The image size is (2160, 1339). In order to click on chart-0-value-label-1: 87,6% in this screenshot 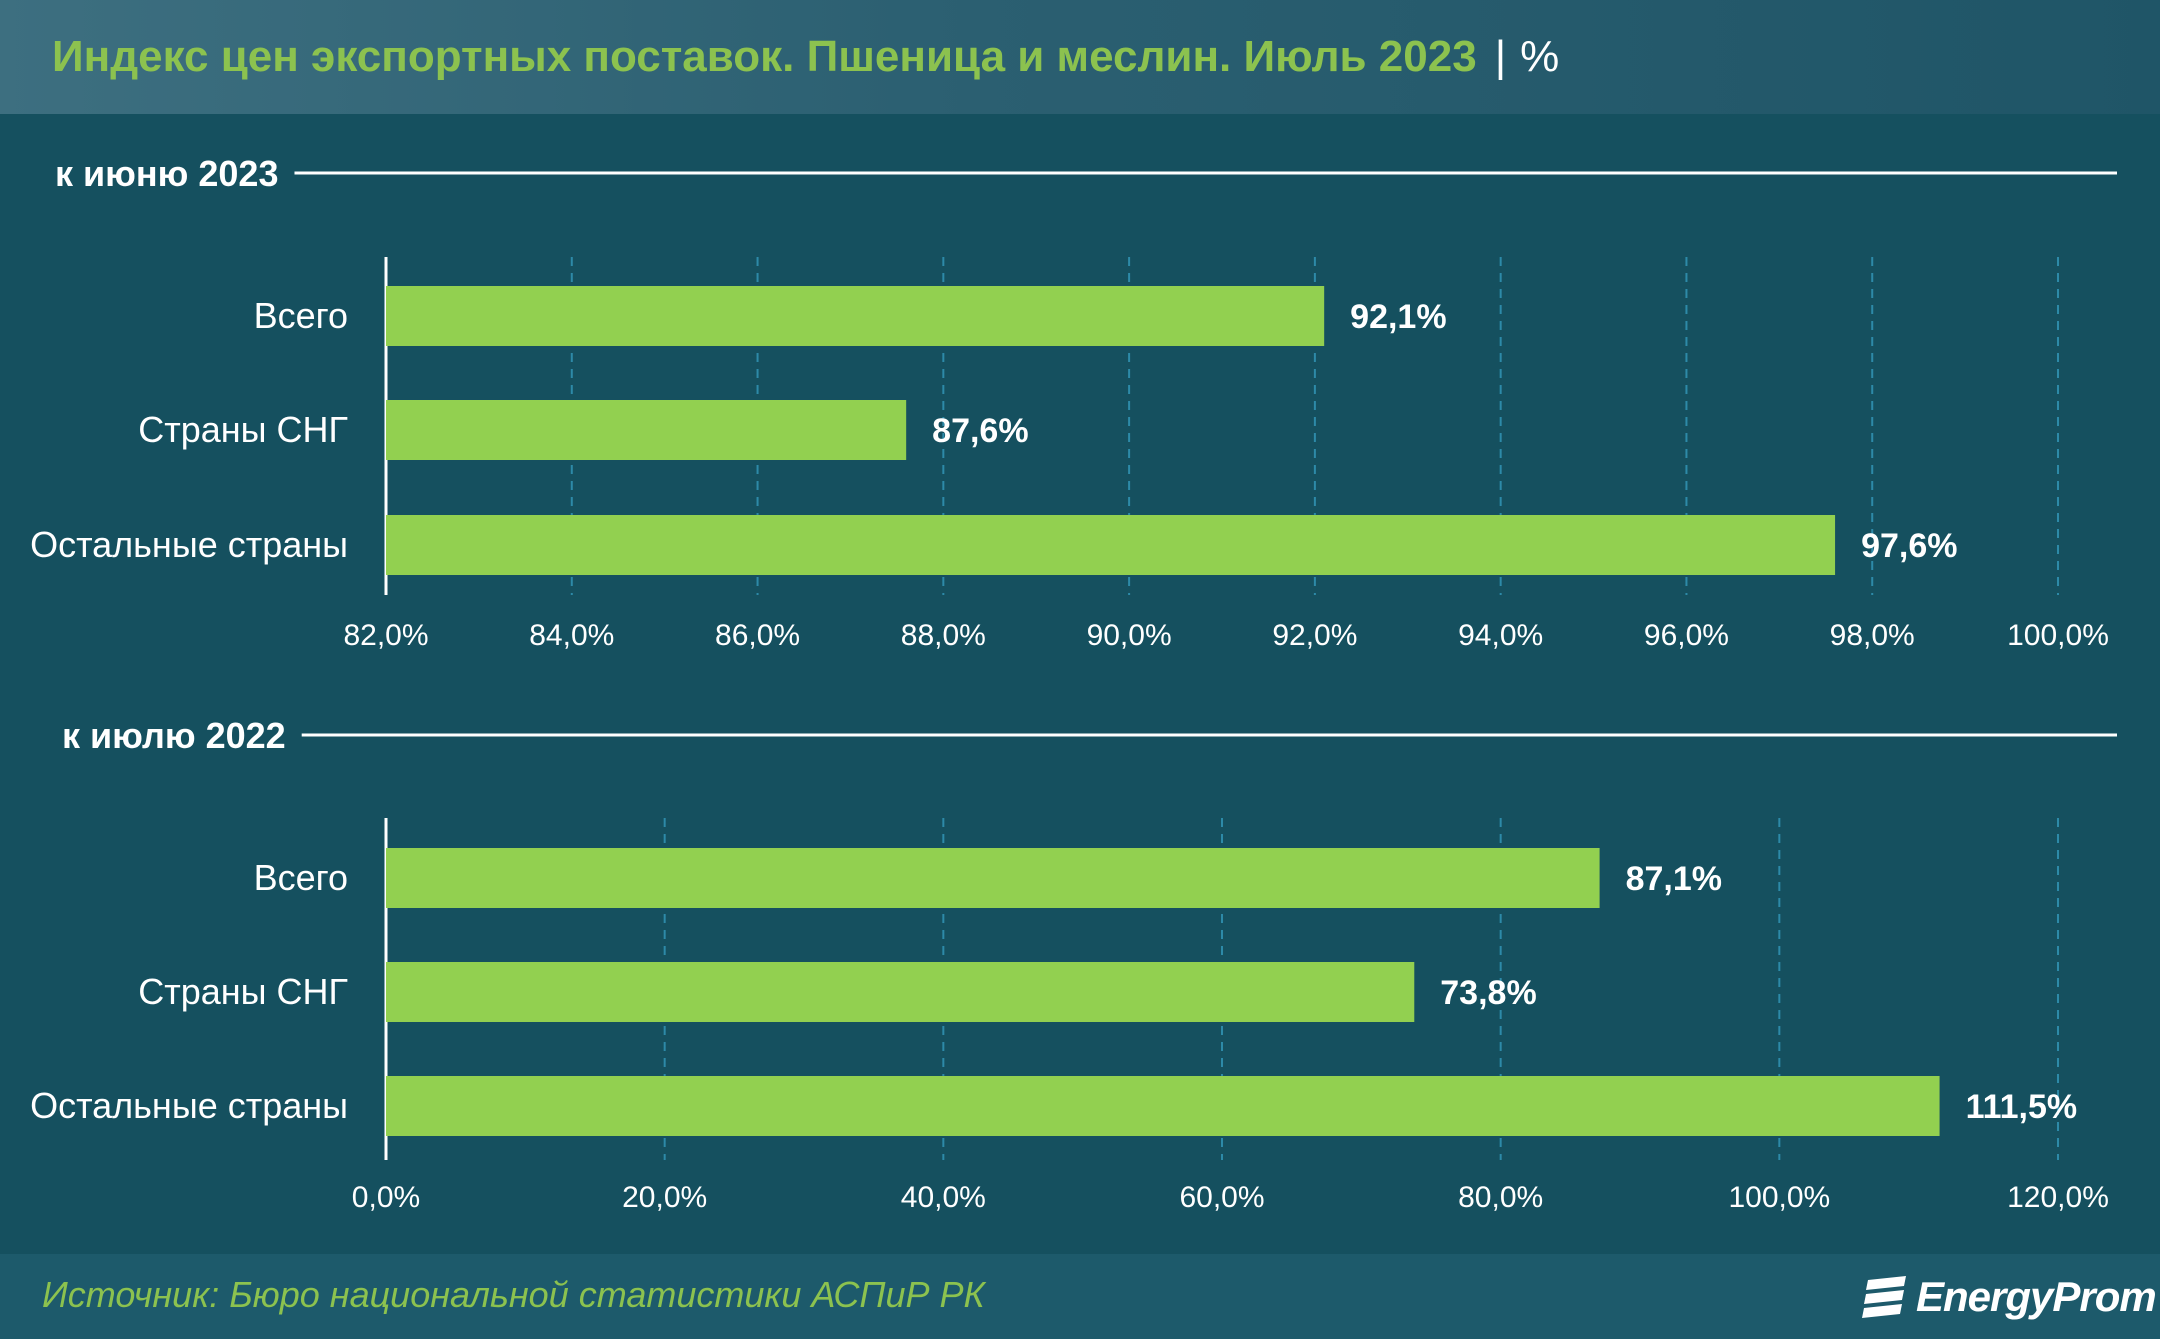, I will do `click(980, 431)`.